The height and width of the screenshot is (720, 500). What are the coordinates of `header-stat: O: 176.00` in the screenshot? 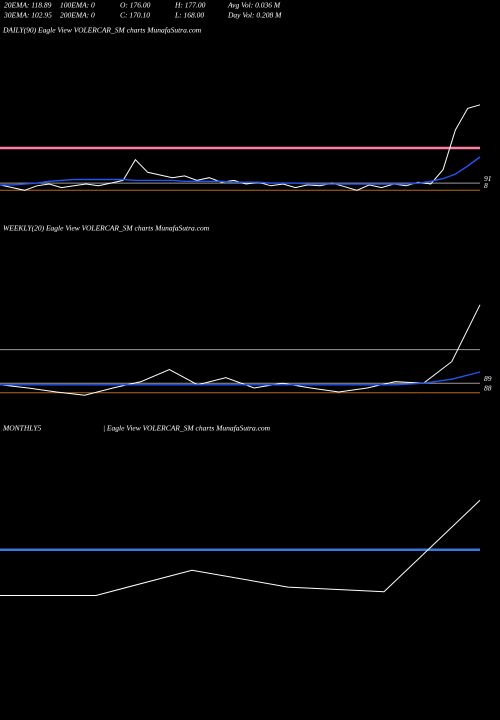 It's located at (135, 5).